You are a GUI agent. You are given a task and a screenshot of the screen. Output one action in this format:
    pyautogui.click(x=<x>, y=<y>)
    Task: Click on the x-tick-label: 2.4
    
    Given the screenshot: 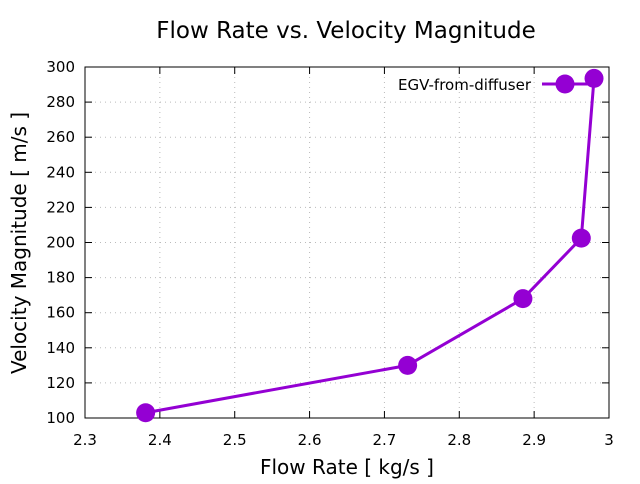 What is the action you would take?
    pyautogui.click(x=160, y=440)
    